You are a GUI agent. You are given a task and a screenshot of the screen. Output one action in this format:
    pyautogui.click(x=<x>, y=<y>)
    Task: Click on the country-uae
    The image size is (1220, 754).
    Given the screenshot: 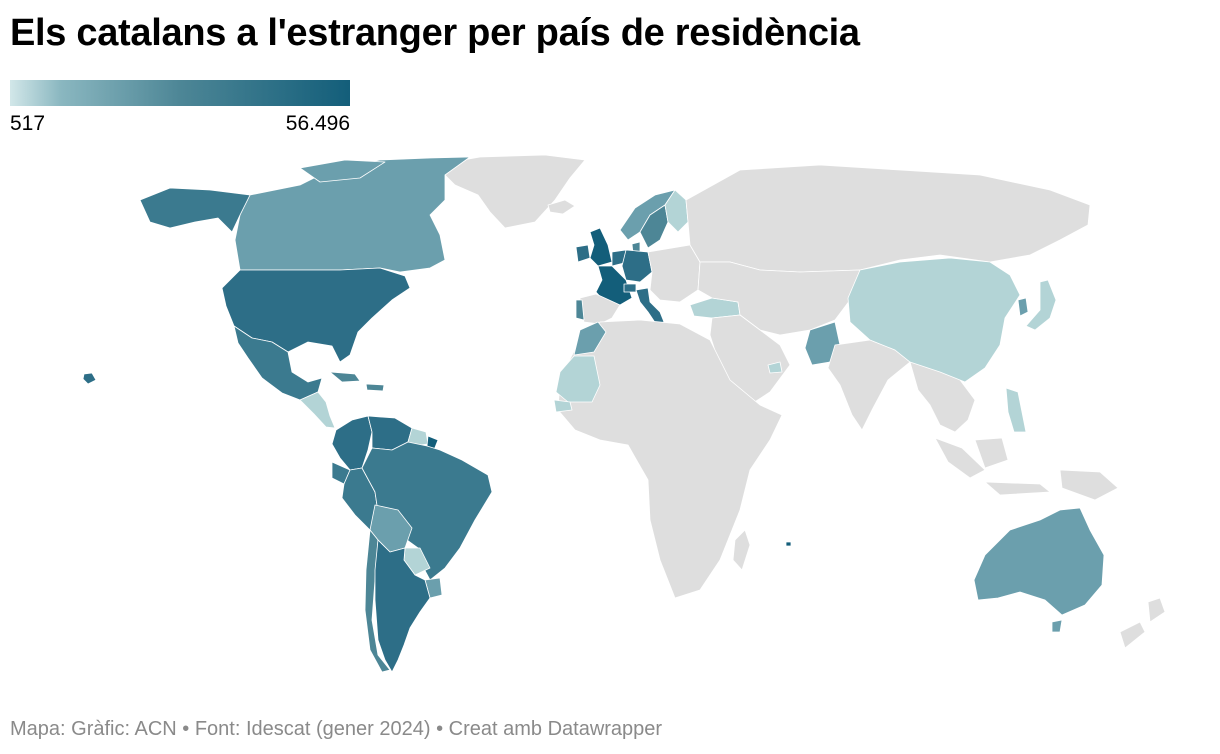 What is the action you would take?
    pyautogui.click(x=775, y=367)
    